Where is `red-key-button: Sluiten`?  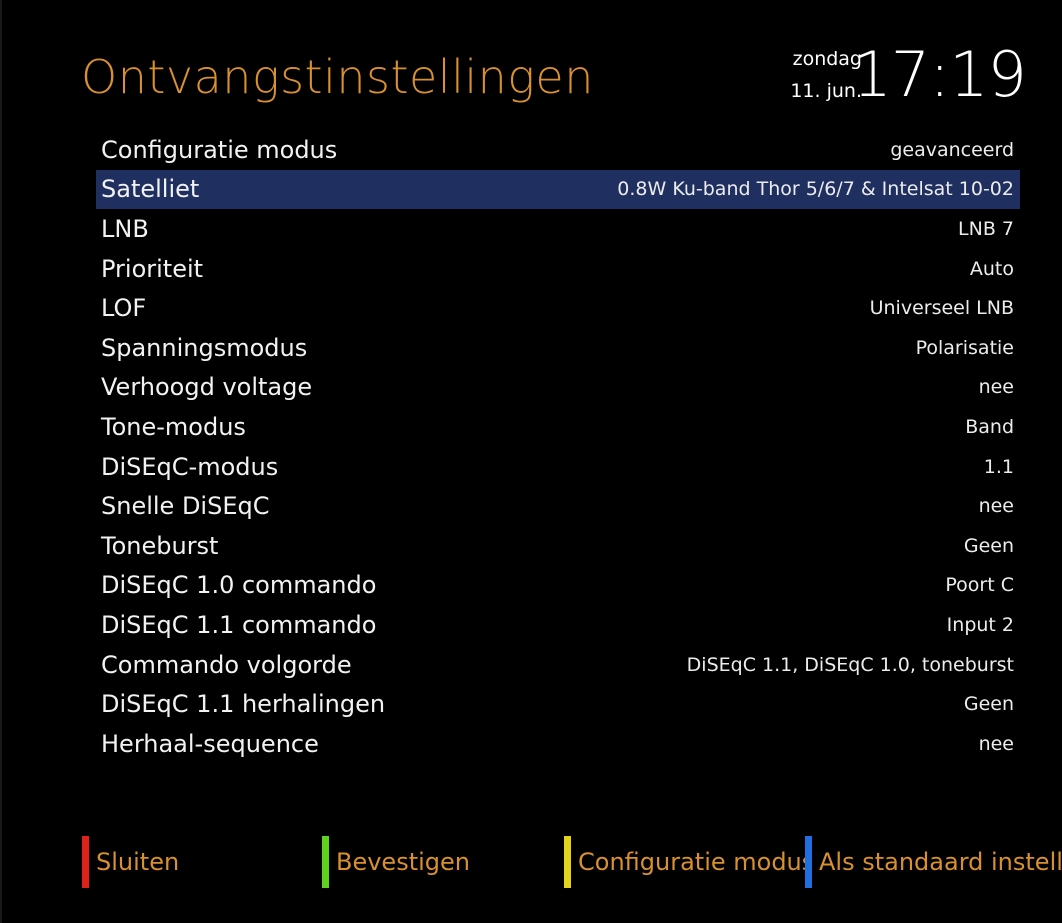
red-key-button: Sluiten is located at coordinates (197, 862).